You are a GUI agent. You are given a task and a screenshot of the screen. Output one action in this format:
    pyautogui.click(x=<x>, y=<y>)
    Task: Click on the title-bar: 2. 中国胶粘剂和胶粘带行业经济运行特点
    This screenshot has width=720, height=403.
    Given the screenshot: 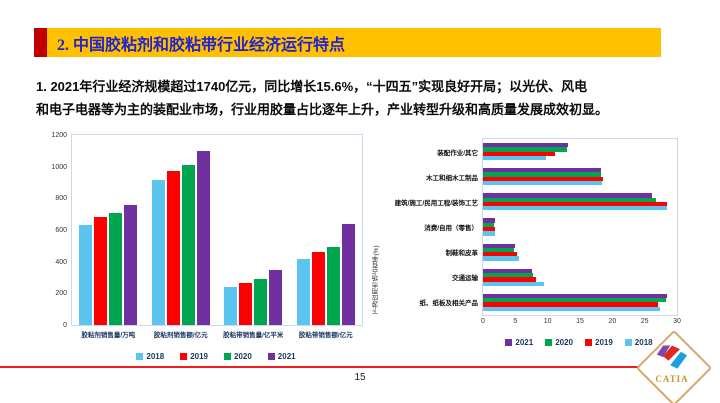 What is the action you would take?
    pyautogui.click(x=347, y=42)
    